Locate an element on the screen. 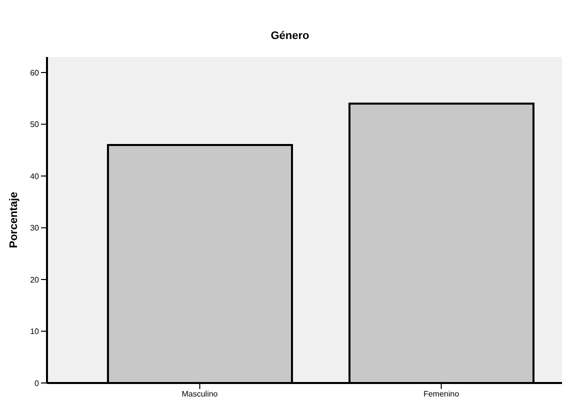 The width and height of the screenshot is (580, 420). y-tick-label: 20 is located at coordinates (35, 279).